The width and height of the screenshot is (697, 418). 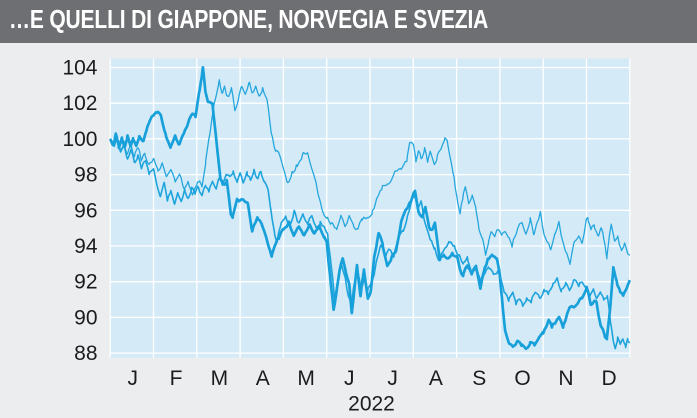 What do you see at coordinates (79, 139) in the screenshot?
I see `svg-text: 100` at bounding box center [79, 139].